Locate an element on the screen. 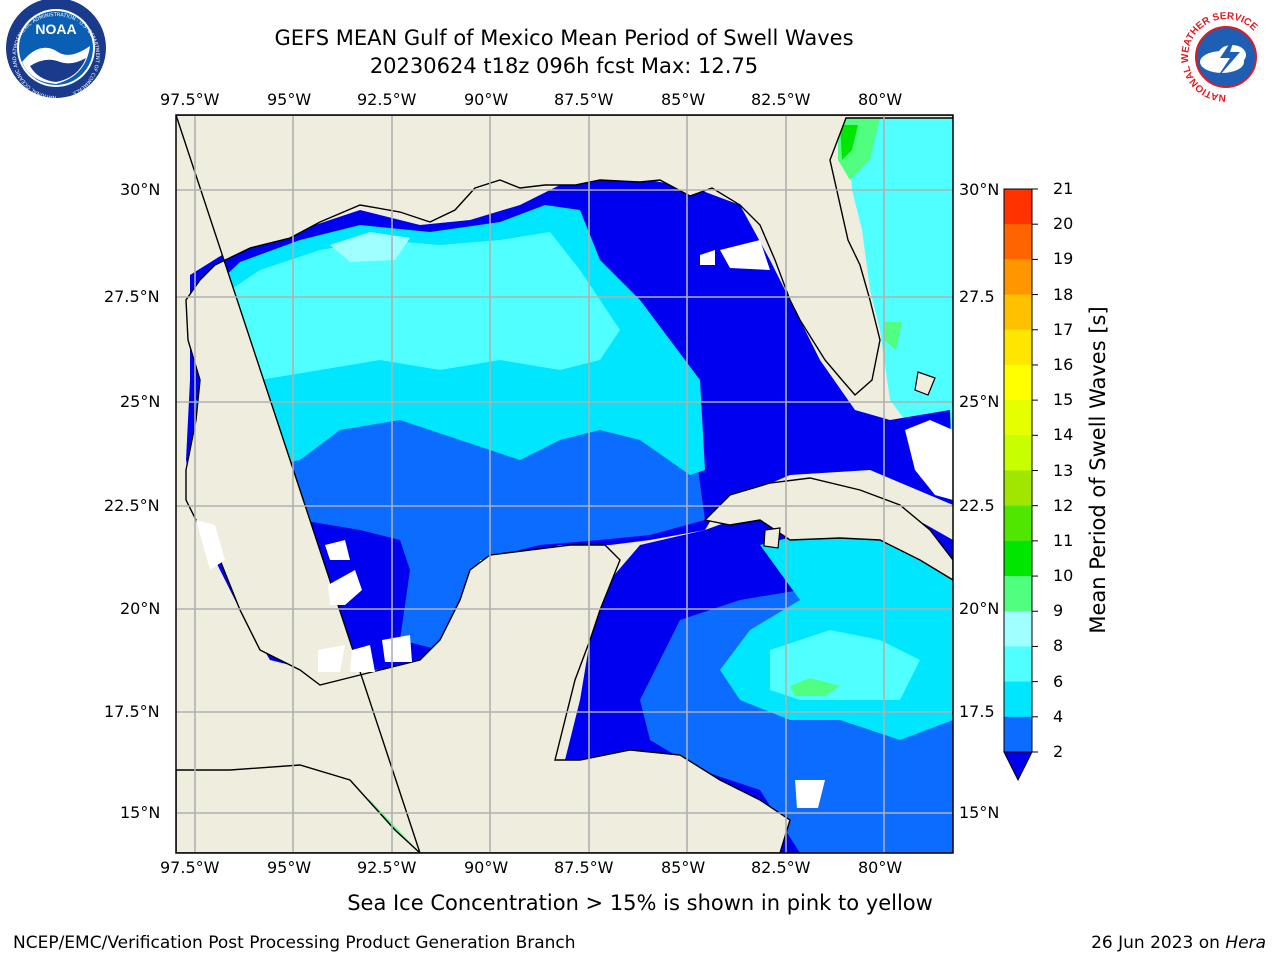  colorbar-tick: 14 is located at coordinates (1063, 435).